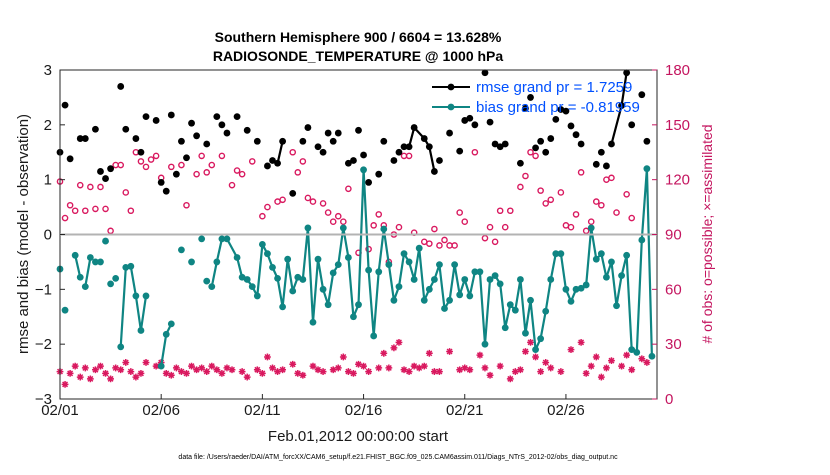 This screenshot has width=830, height=475. Describe the element at coordinates (677, 180) in the screenshot. I see `y-tick-label-right: 120` at that location.